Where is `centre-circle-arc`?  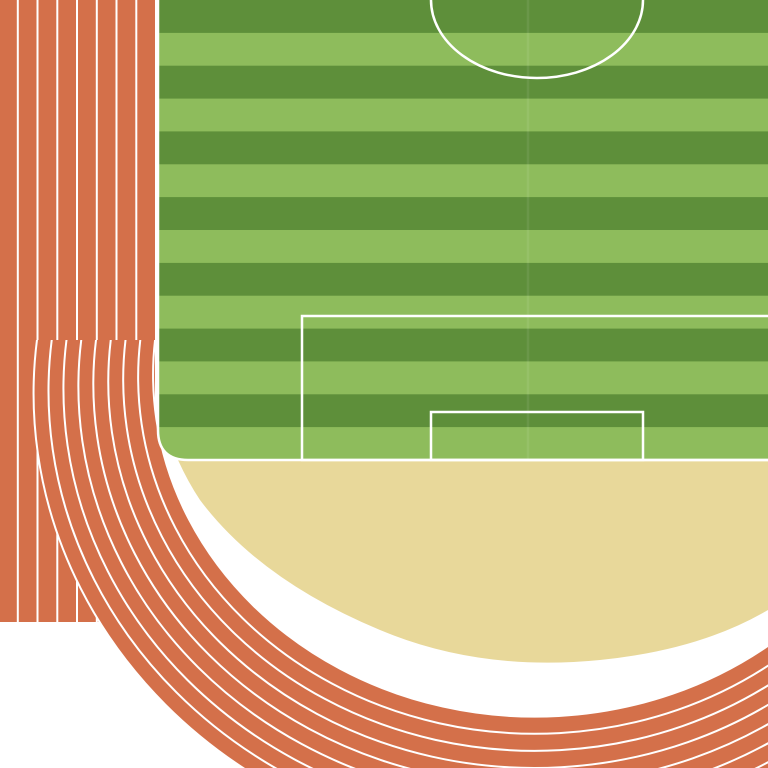 centre-circle-arc is located at coordinates (537, 40).